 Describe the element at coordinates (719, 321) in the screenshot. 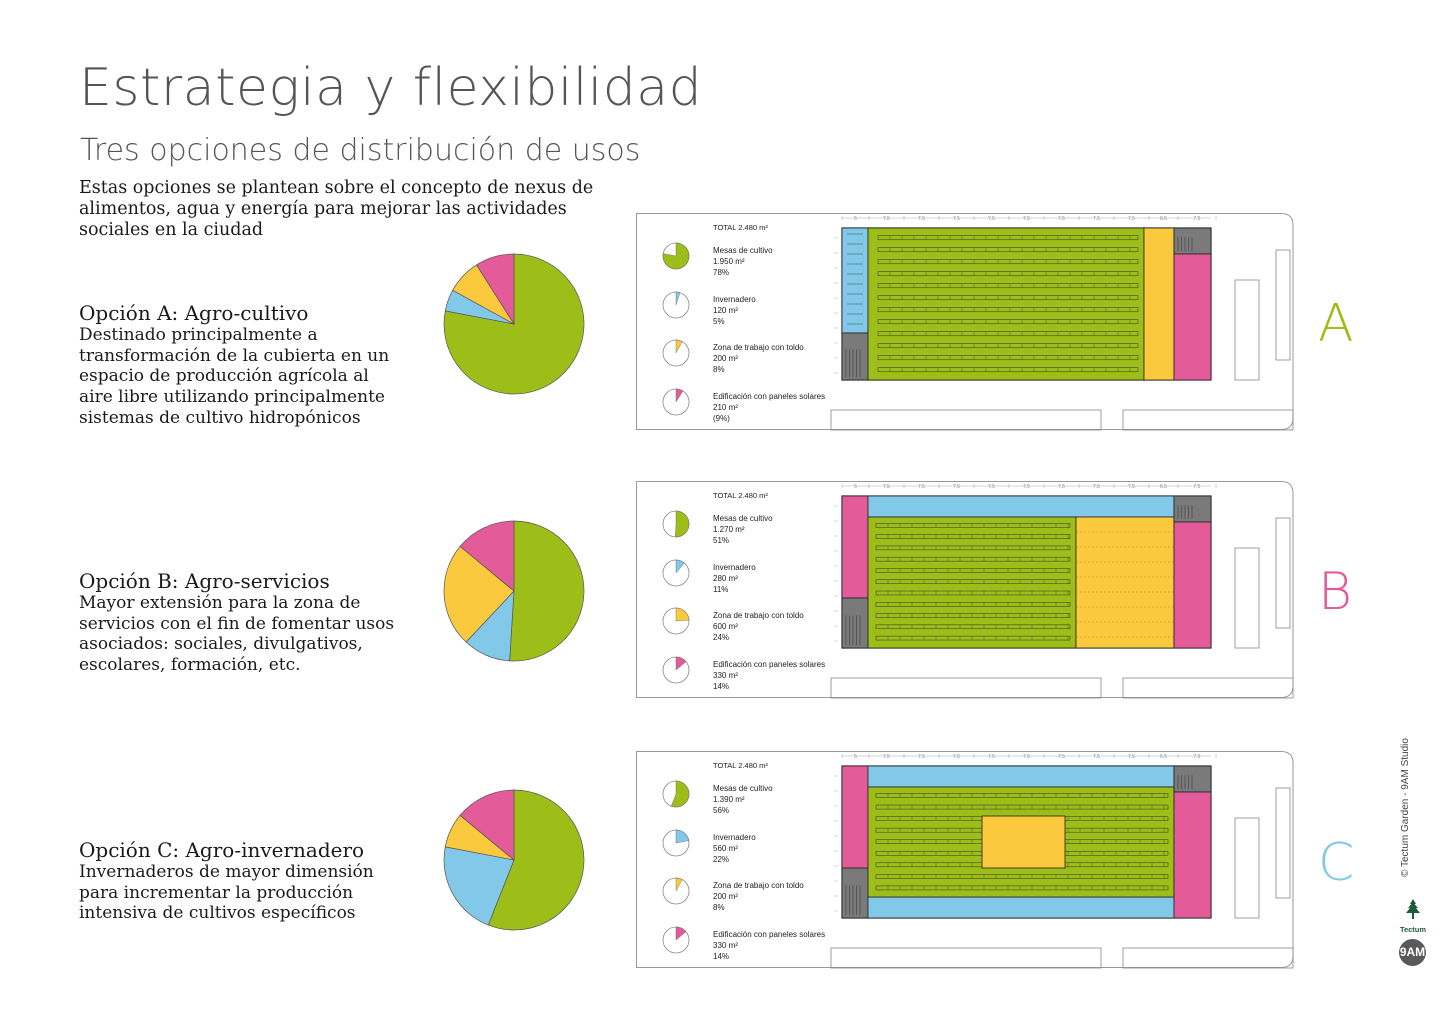

I see `legend-text: 5%` at that location.